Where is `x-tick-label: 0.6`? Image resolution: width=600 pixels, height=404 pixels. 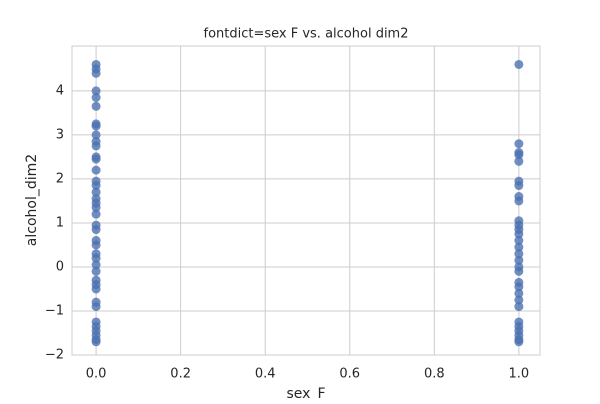
x-tick-label: 0.6 is located at coordinates (349, 374).